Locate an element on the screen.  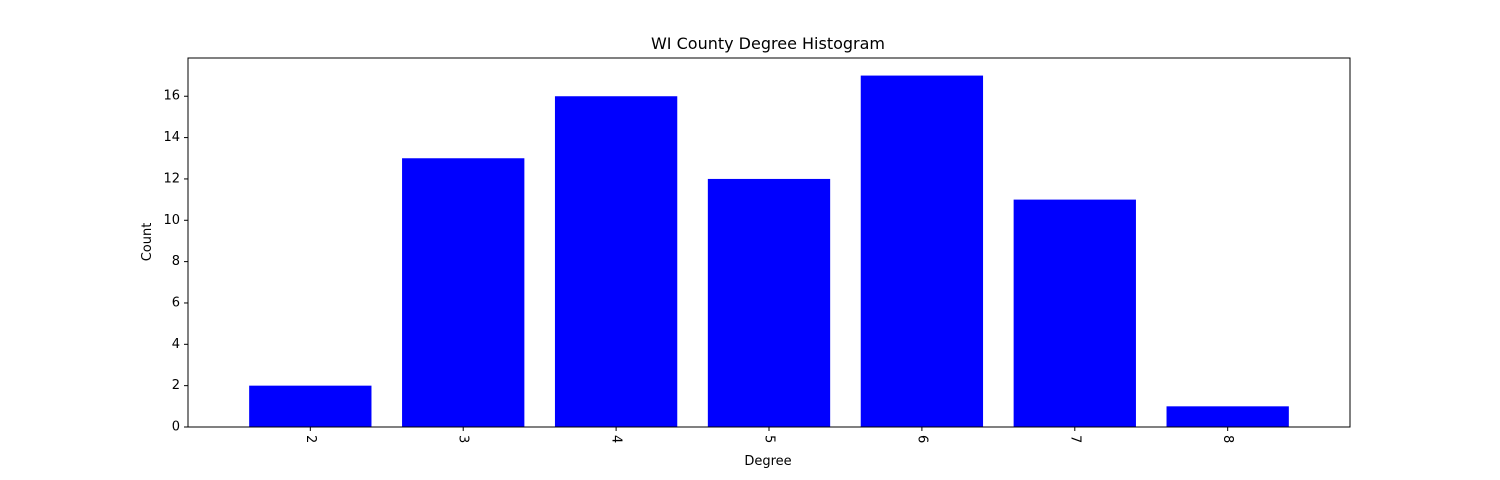
y-tick-label-12: 12 is located at coordinates (171, 178).